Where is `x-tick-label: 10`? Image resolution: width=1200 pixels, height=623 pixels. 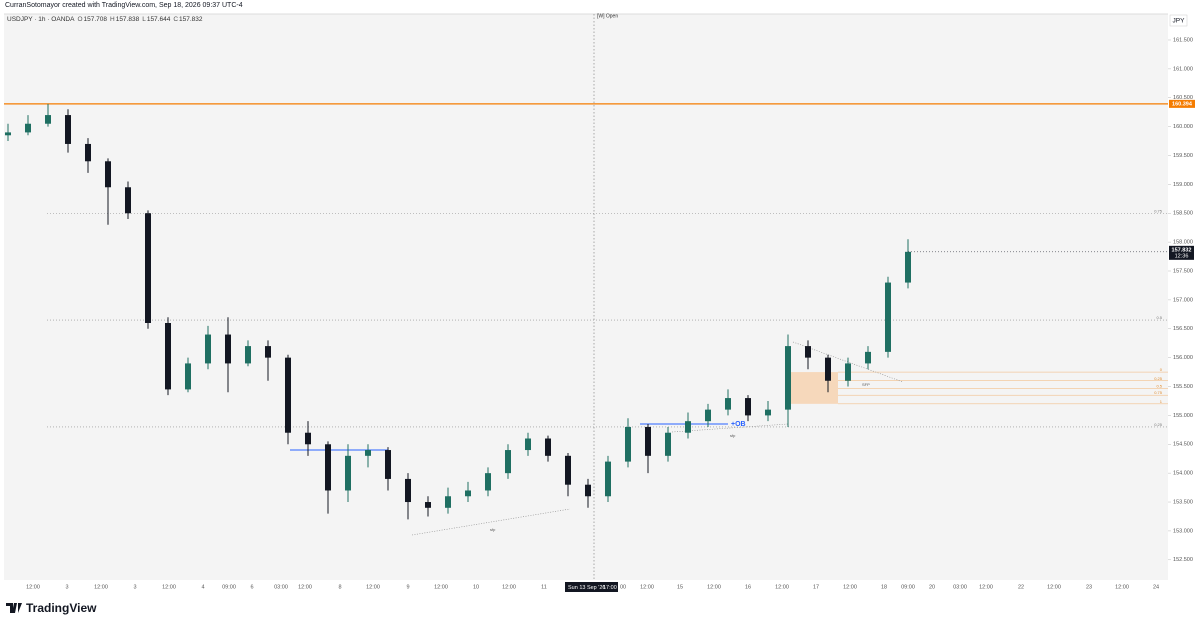
x-tick-label: 10 is located at coordinates (476, 587).